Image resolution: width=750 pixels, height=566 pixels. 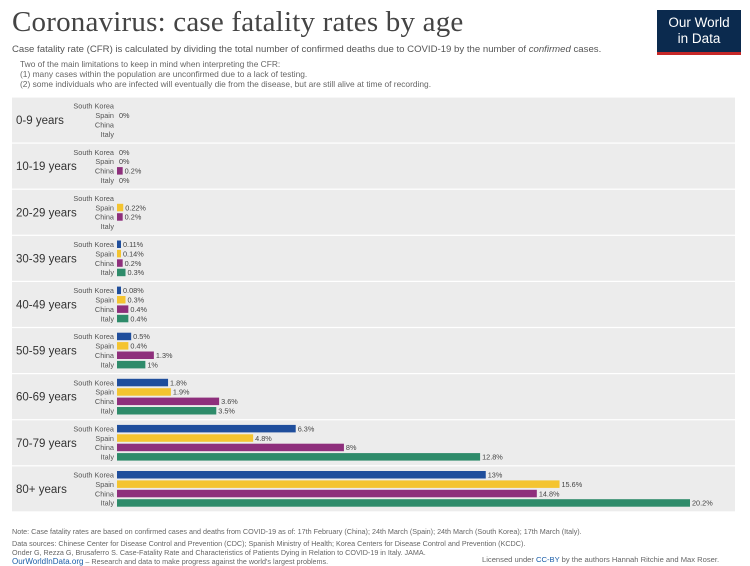 I want to click on data-label: 0.5%, so click(x=141, y=336).